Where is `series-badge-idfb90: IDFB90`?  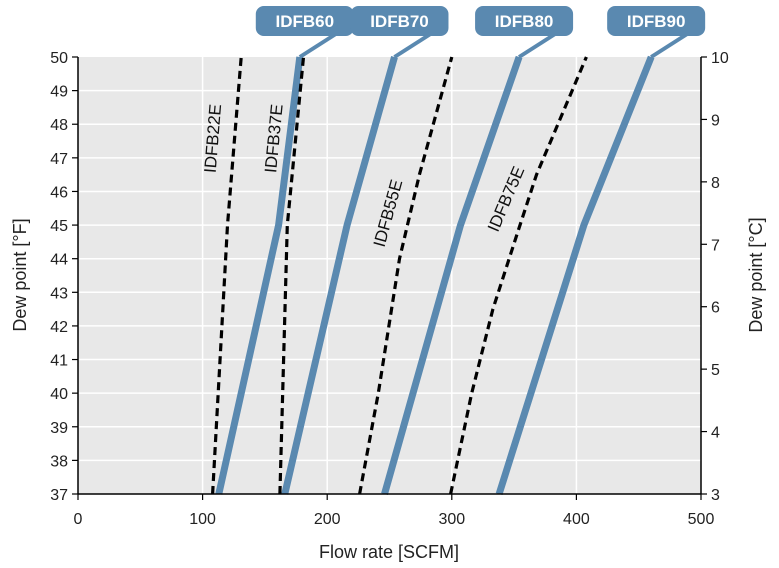 series-badge-idfb90: IDFB90 is located at coordinates (656, 32).